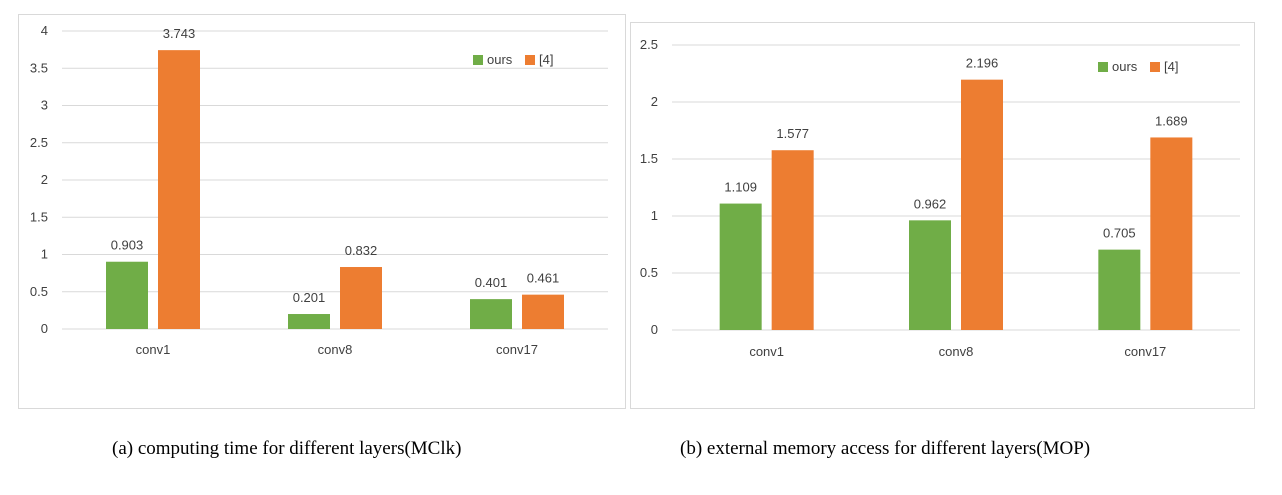 The image size is (1282, 495). What do you see at coordinates (309, 297) in the screenshot?
I see `data-label: 0.201` at bounding box center [309, 297].